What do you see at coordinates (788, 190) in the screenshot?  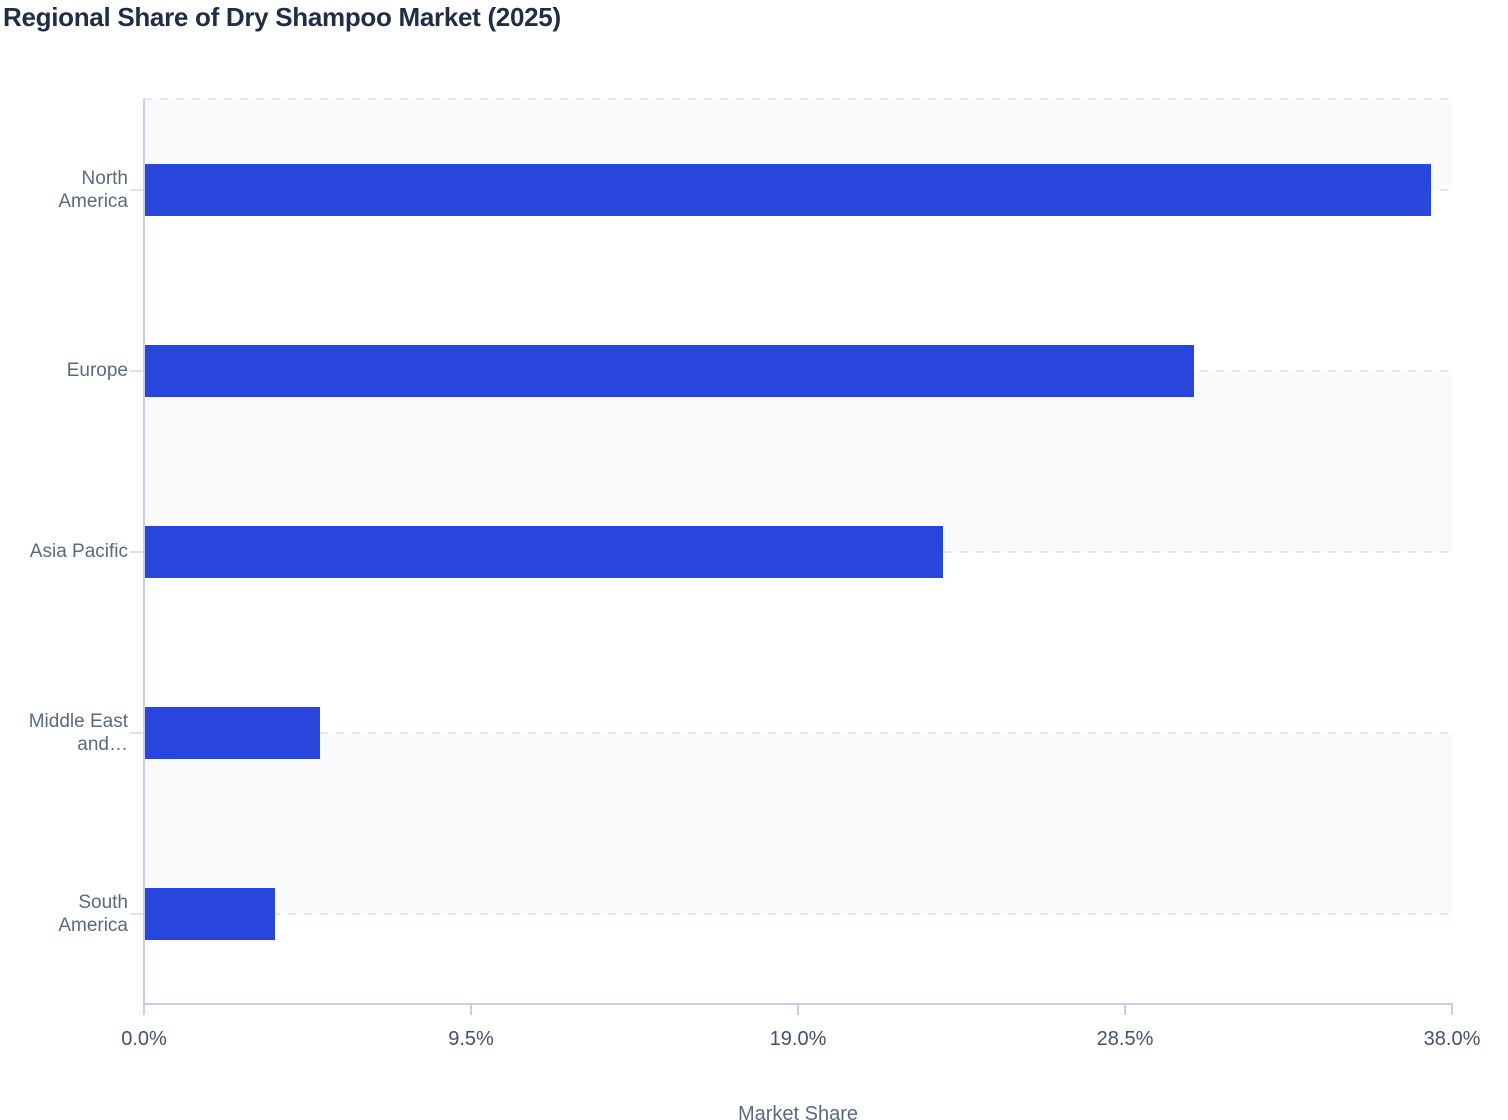 I see `bar-north-america` at bounding box center [788, 190].